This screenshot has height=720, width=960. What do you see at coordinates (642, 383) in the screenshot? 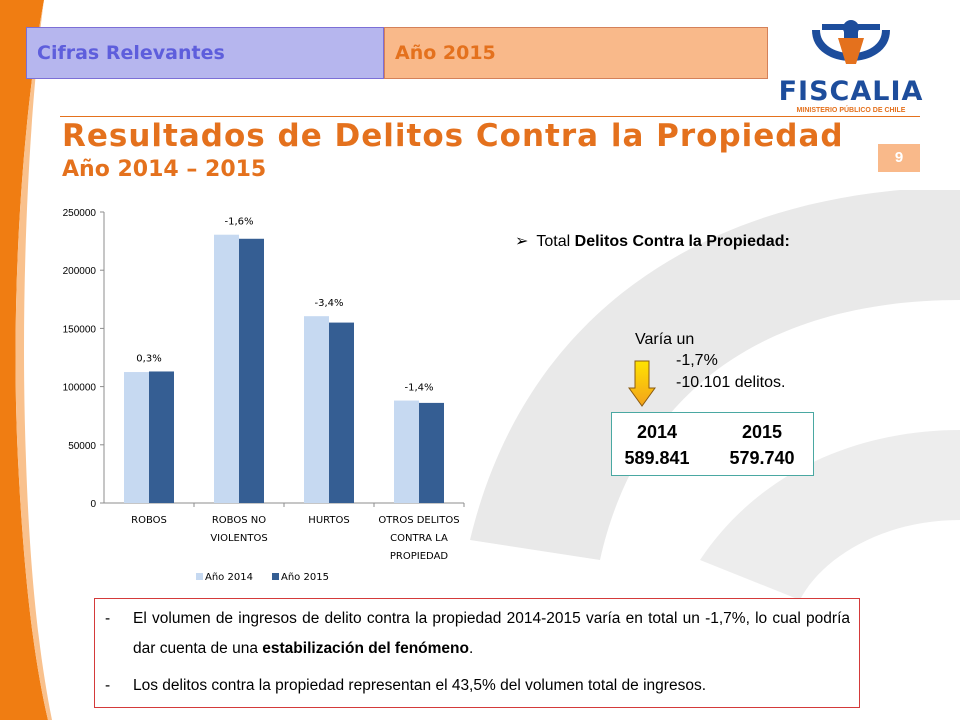
I see `down-arrow-icon` at bounding box center [642, 383].